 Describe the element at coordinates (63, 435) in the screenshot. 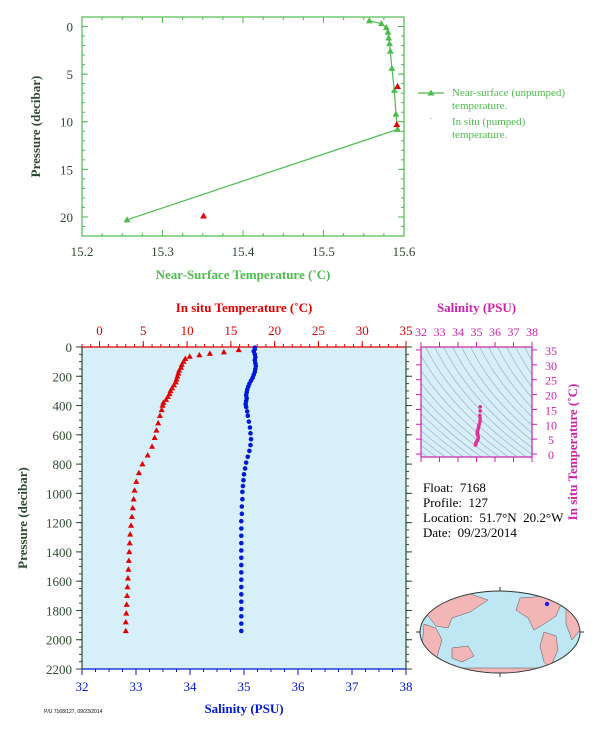

I see `y-tick-label: 600` at that location.